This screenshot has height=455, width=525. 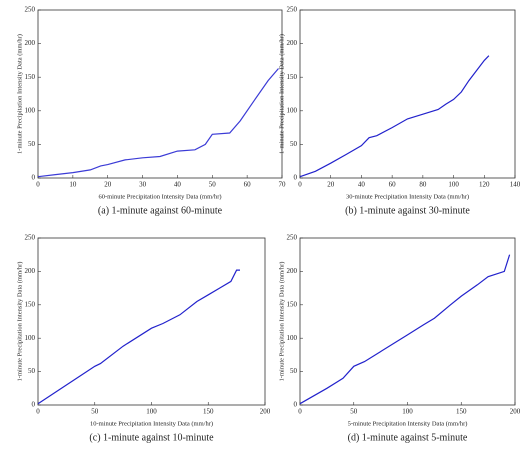 What do you see at coordinates (408, 437) in the screenshot?
I see `caption: (d) 1-minute against 5-minute` at bounding box center [408, 437].